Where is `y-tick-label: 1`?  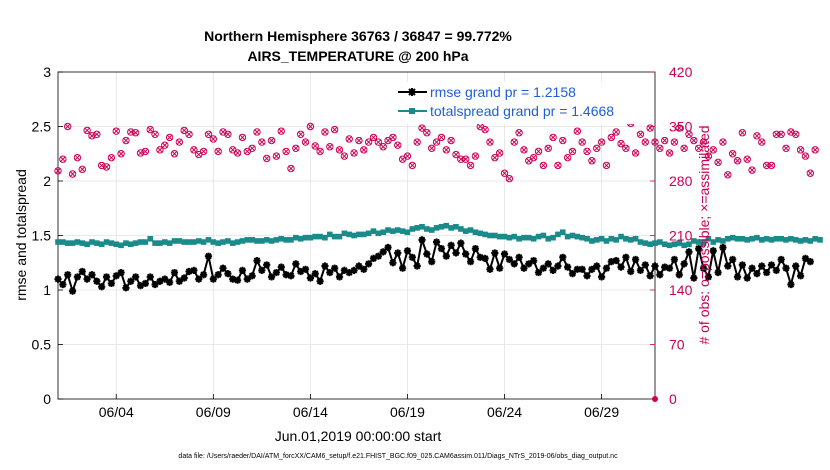
y-tick-label: 1 is located at coordinates (47, 290).